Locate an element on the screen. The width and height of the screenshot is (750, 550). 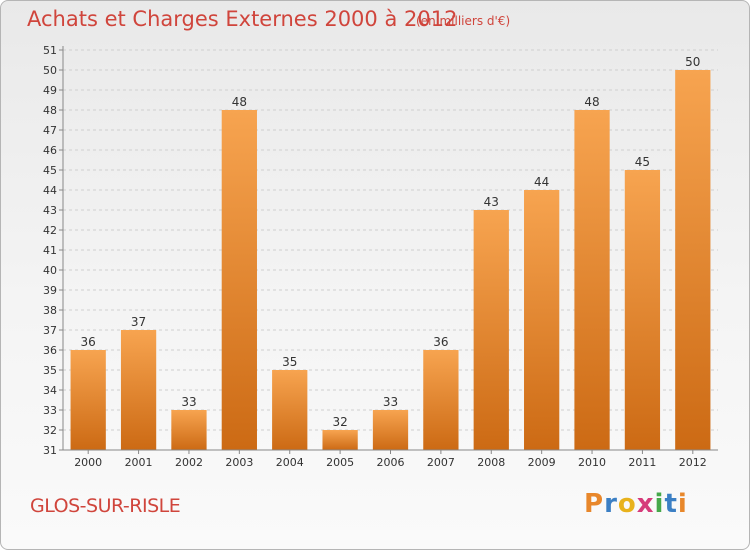
x-tick-label: 2002 is located at coordinates (189, 462).